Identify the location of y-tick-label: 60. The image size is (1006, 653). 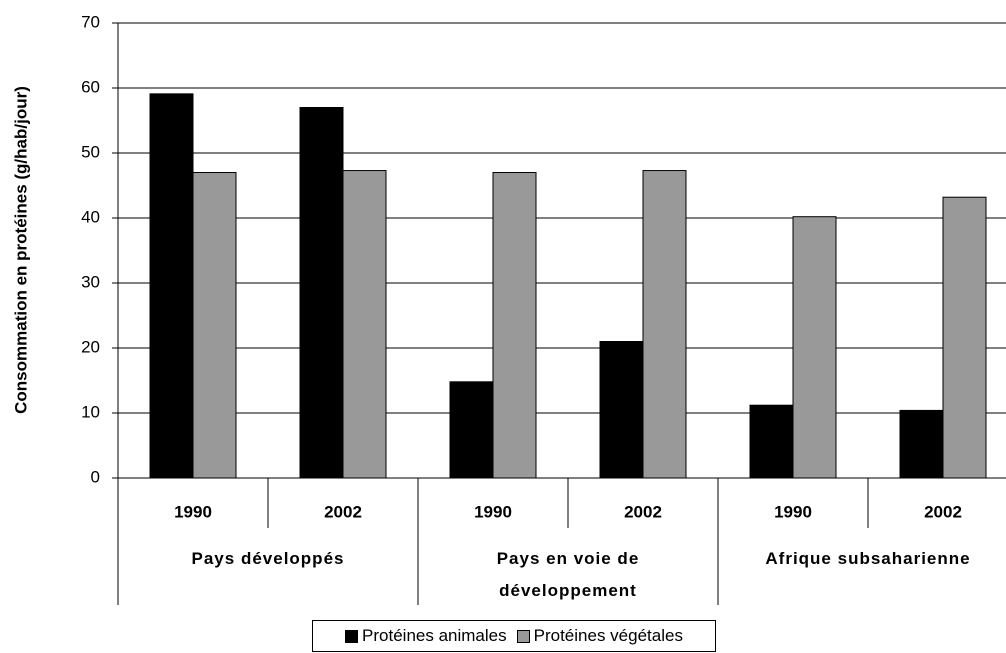
(90, 86).